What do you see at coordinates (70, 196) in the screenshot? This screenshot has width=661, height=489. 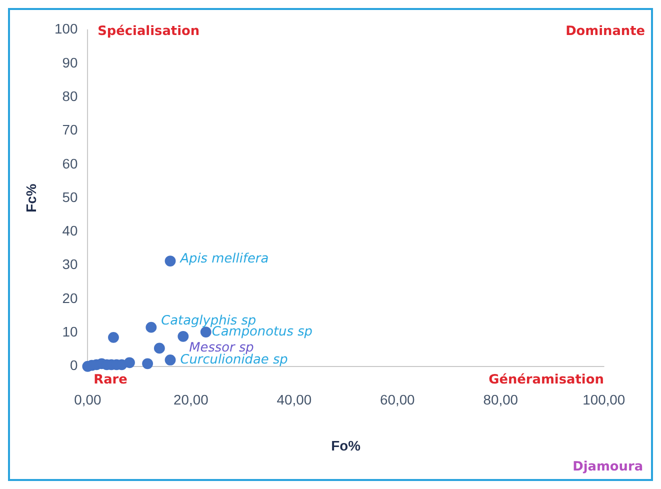 I see `y-tick-label: 50` at bounding box center [70, 196].